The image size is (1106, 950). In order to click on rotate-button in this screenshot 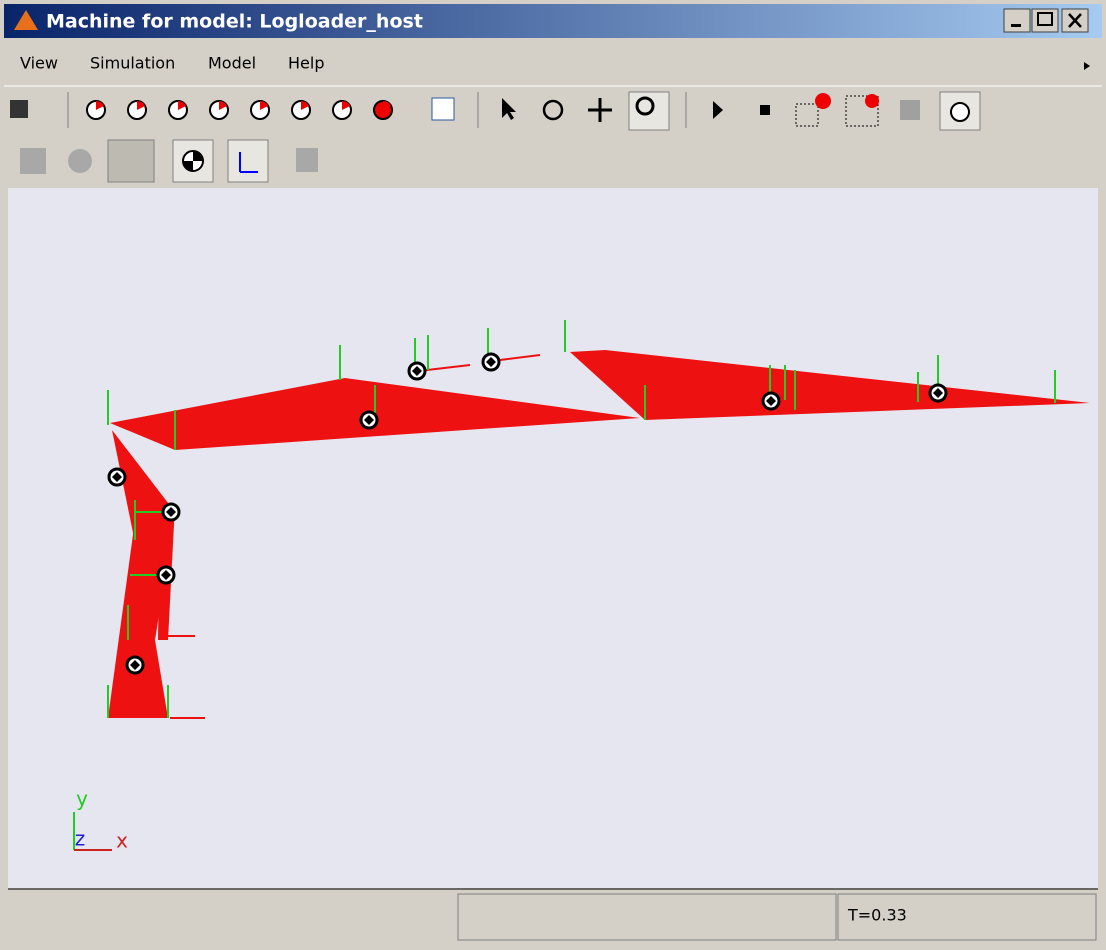, I will do `click(553, 110)`.